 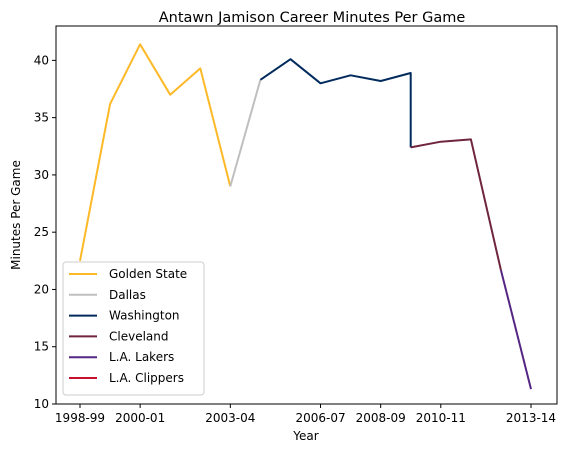 I want to click on x-tick-label: 2000-01, so click(x=140, y=418).